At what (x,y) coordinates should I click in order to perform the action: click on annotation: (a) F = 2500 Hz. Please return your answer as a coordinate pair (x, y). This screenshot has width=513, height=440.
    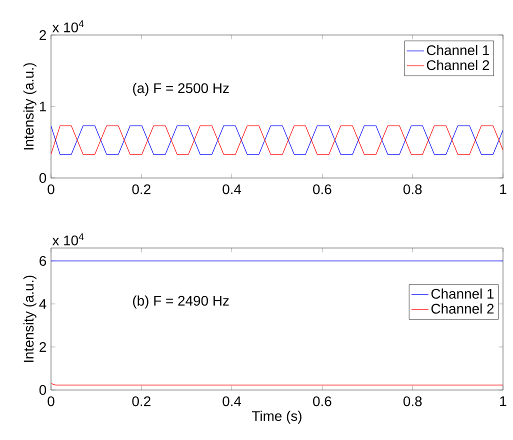
    Looking at the image, I should click on (181, 89).